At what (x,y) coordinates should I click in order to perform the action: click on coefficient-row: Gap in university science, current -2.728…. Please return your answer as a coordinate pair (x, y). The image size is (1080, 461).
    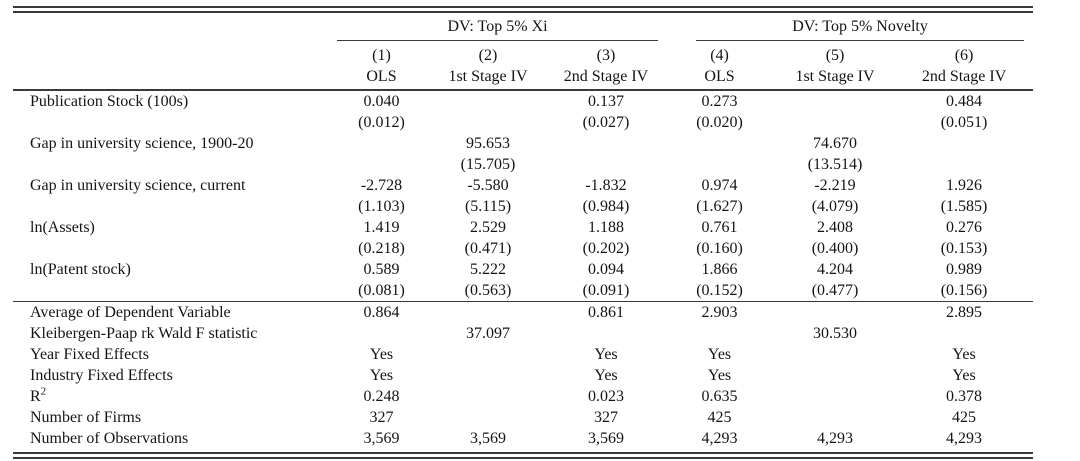
    Looking at the image, I should click on (523, 185).